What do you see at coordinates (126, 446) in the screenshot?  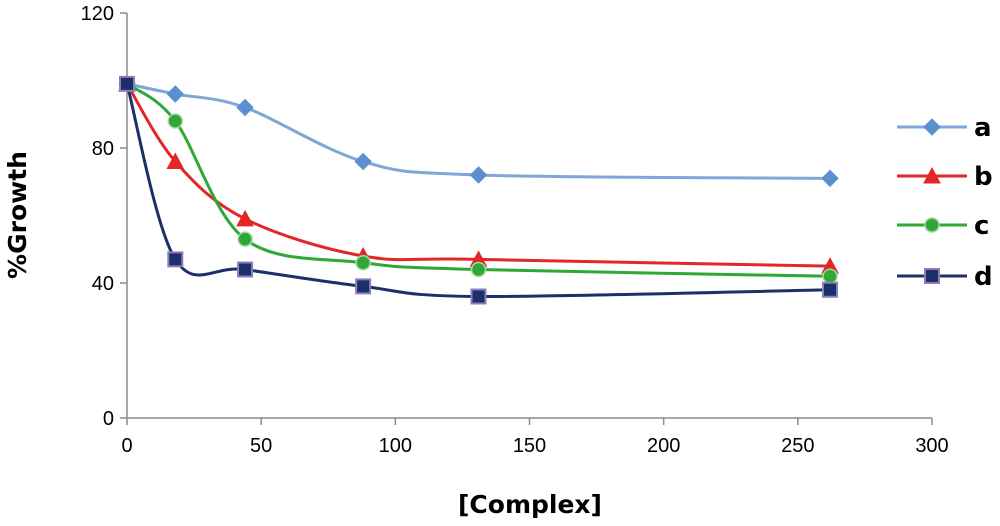 I see `x-tick-label: 0` at bounding box center [126, 446].